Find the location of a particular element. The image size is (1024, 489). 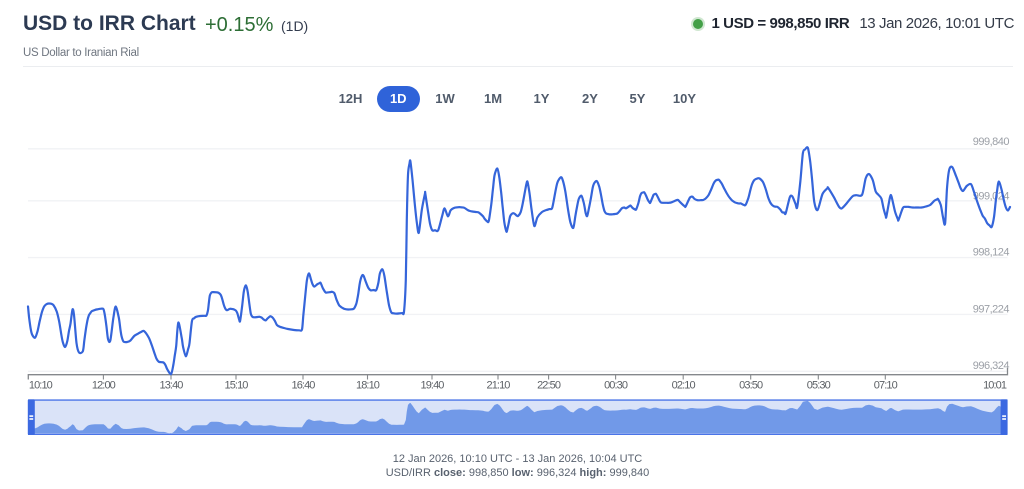

svg-text: 16:40 is located at coordinates (303, 386).